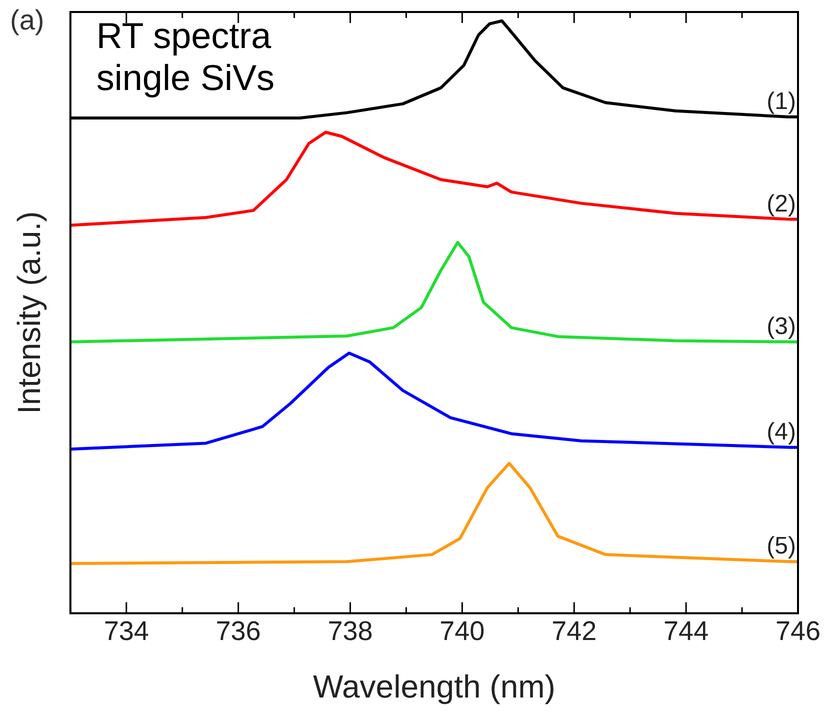 The width and height of the screenshot is (832, 720). Describe the element at coordinates (462, 631) in the screenshot. I see `x-tick-label: 740` at that location.